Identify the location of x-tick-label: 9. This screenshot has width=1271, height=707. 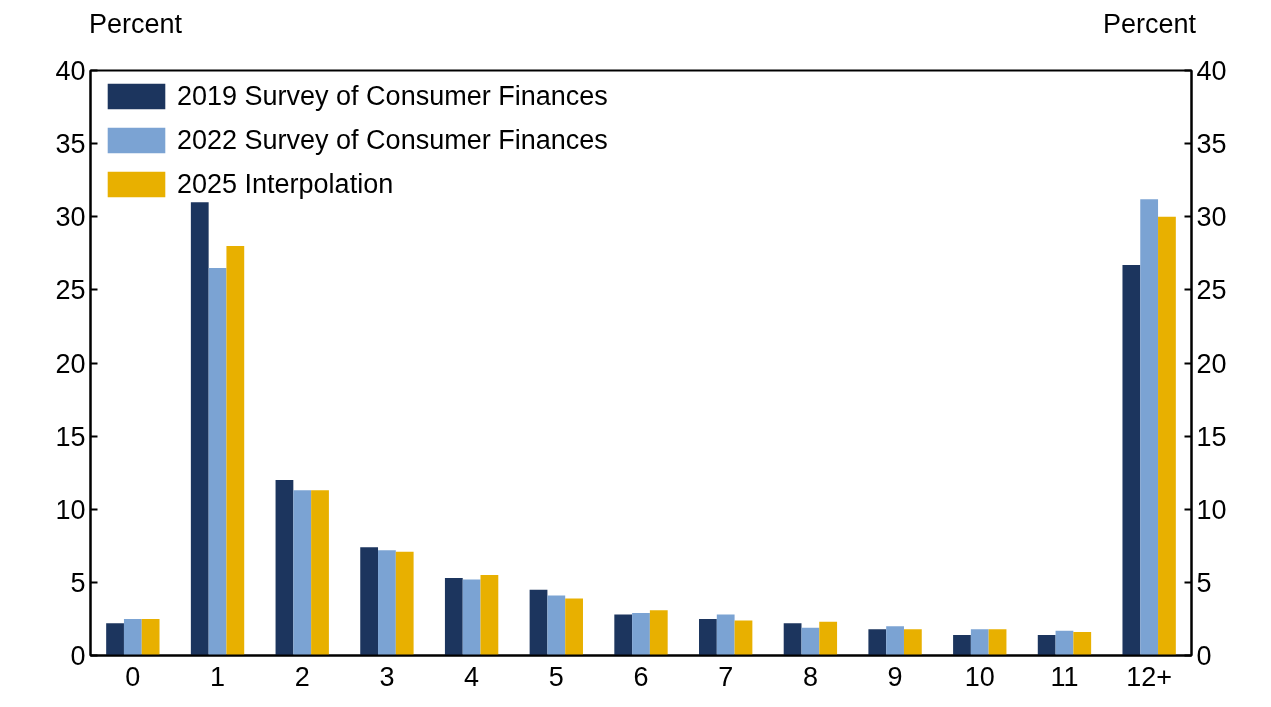
(895, 676).